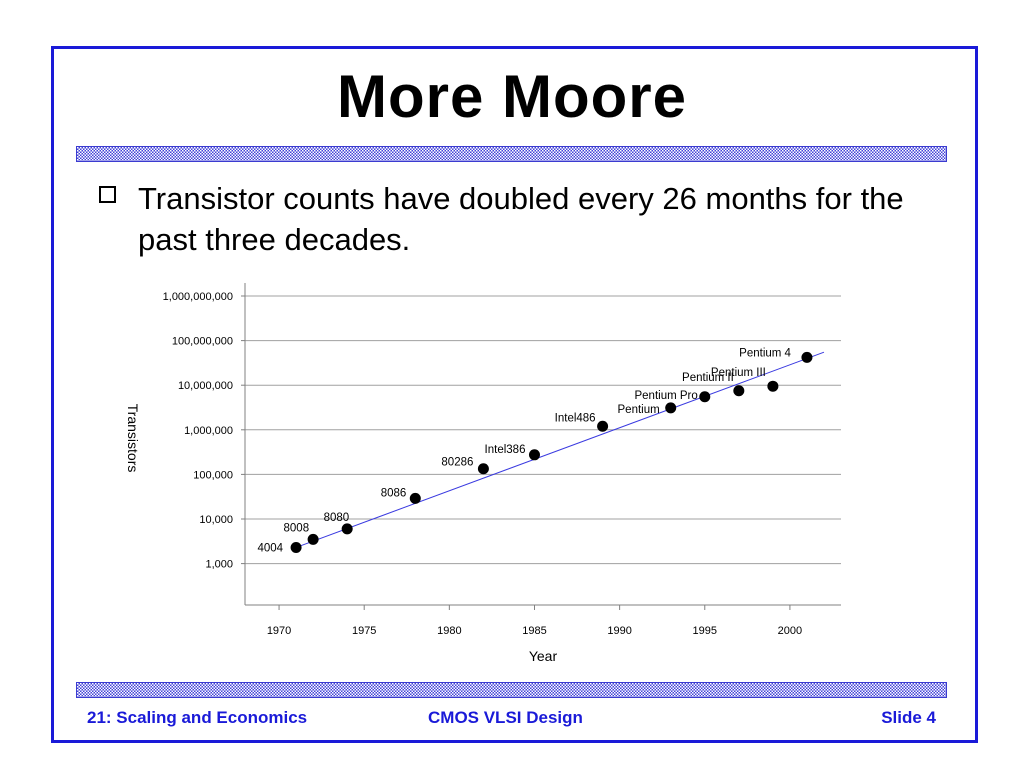 The height and width of the screenshot is (768, 1024). What do you see at coordinates (512, 96) in the screenshot?
I see `slide-title: More Moore` at bounding box center [512, 96].